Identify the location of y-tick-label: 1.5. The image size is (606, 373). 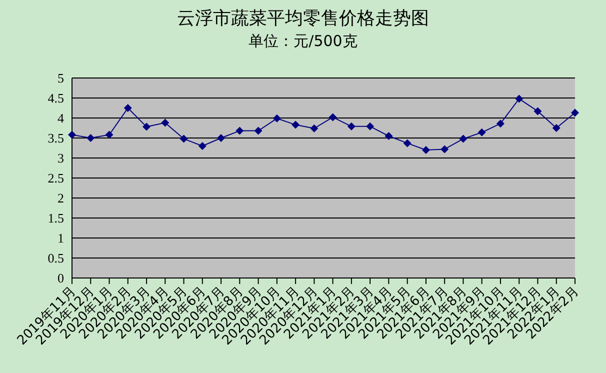
(56, 218).